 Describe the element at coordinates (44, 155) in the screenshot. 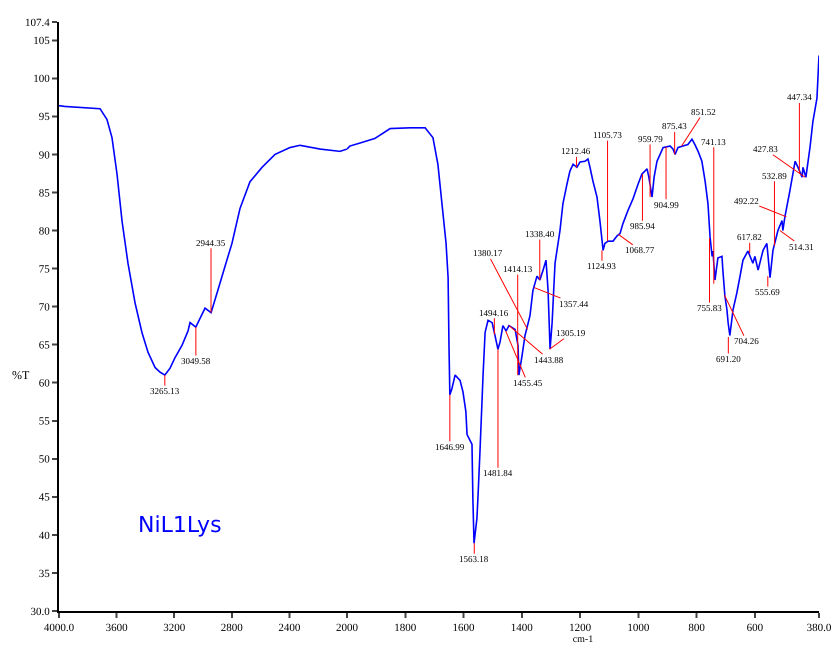

I see `y-tick-label: 90` at that location.